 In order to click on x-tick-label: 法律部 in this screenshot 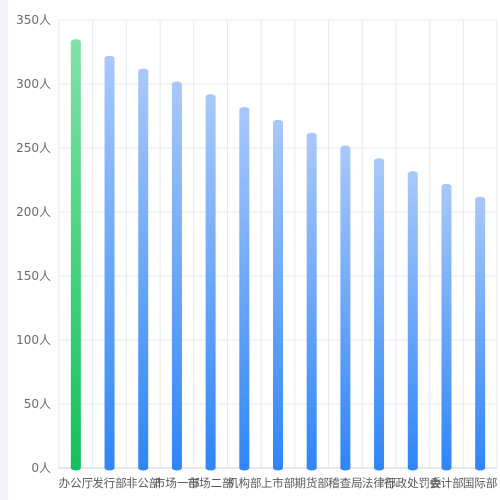, I will do `click(379, 483)`.